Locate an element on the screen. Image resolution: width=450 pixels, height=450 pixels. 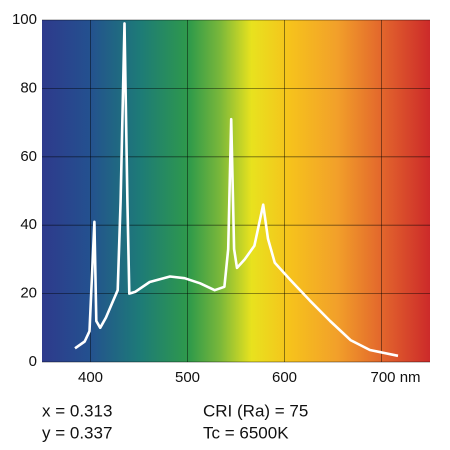
y-tick-label: 20 is located at coordinates (28, 293).